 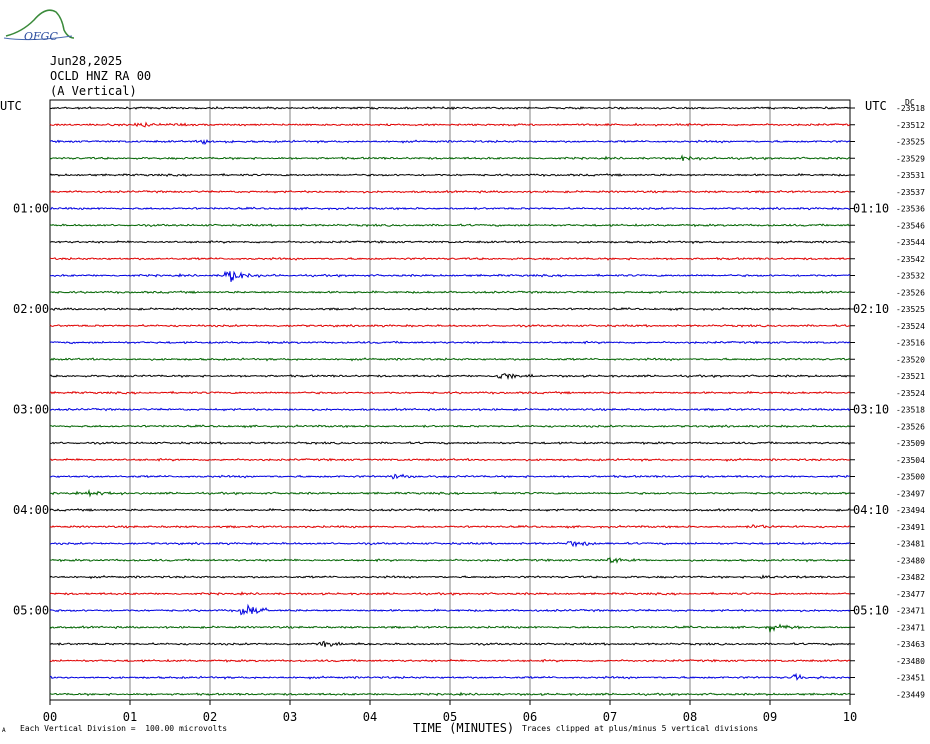 What do you see at coordinates (910, 276) in the screenshot?
I see `dc-offset-label: -23532` at bounding box center [910, 276].